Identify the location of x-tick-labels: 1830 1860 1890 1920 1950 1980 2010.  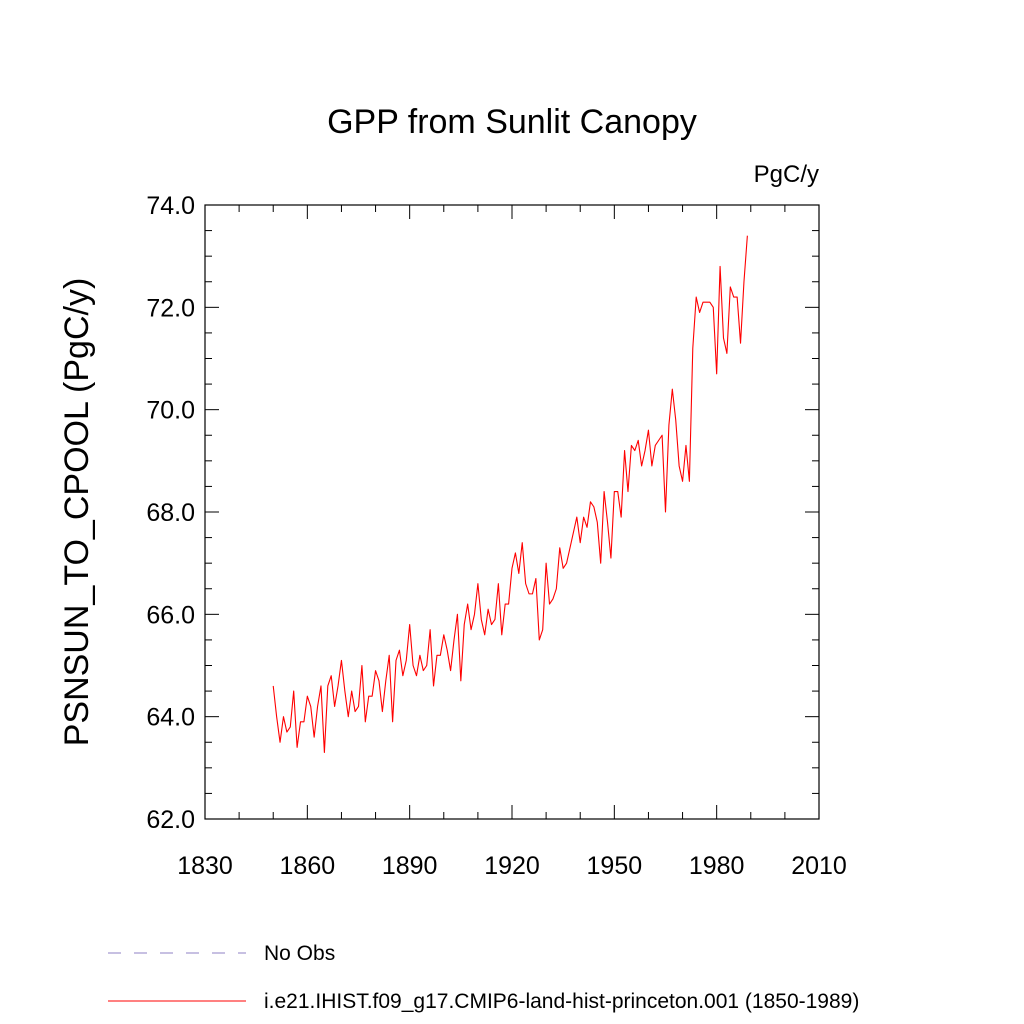
(512, 866).